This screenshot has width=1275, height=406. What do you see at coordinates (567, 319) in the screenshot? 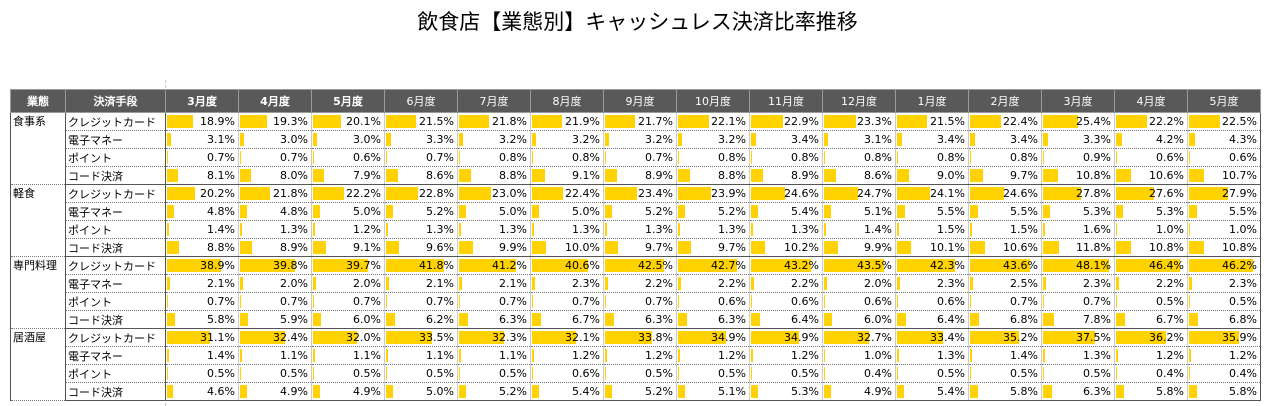
I see `value-cell: 6.7%` at bounding box center [567, 319].